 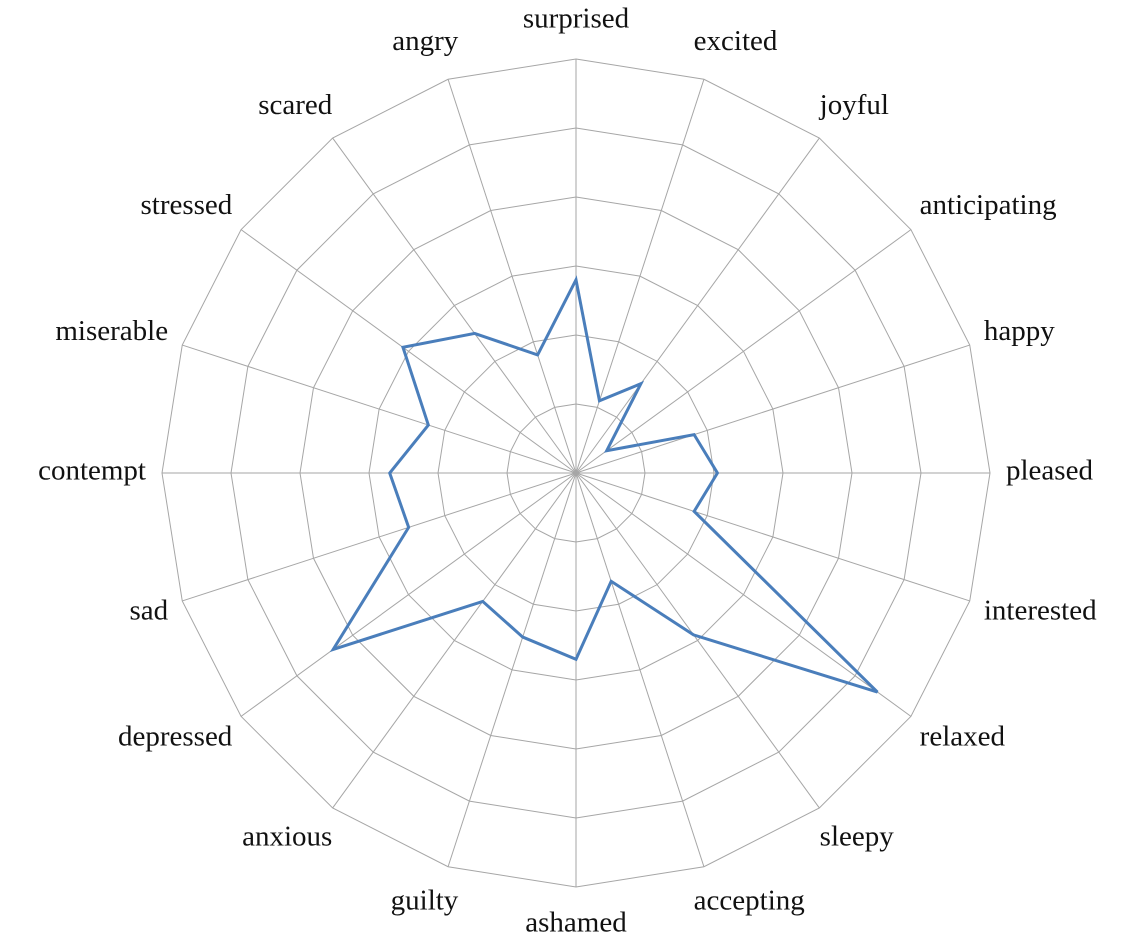 I want to click on category-label: surprised, so click(x=576, y=19).